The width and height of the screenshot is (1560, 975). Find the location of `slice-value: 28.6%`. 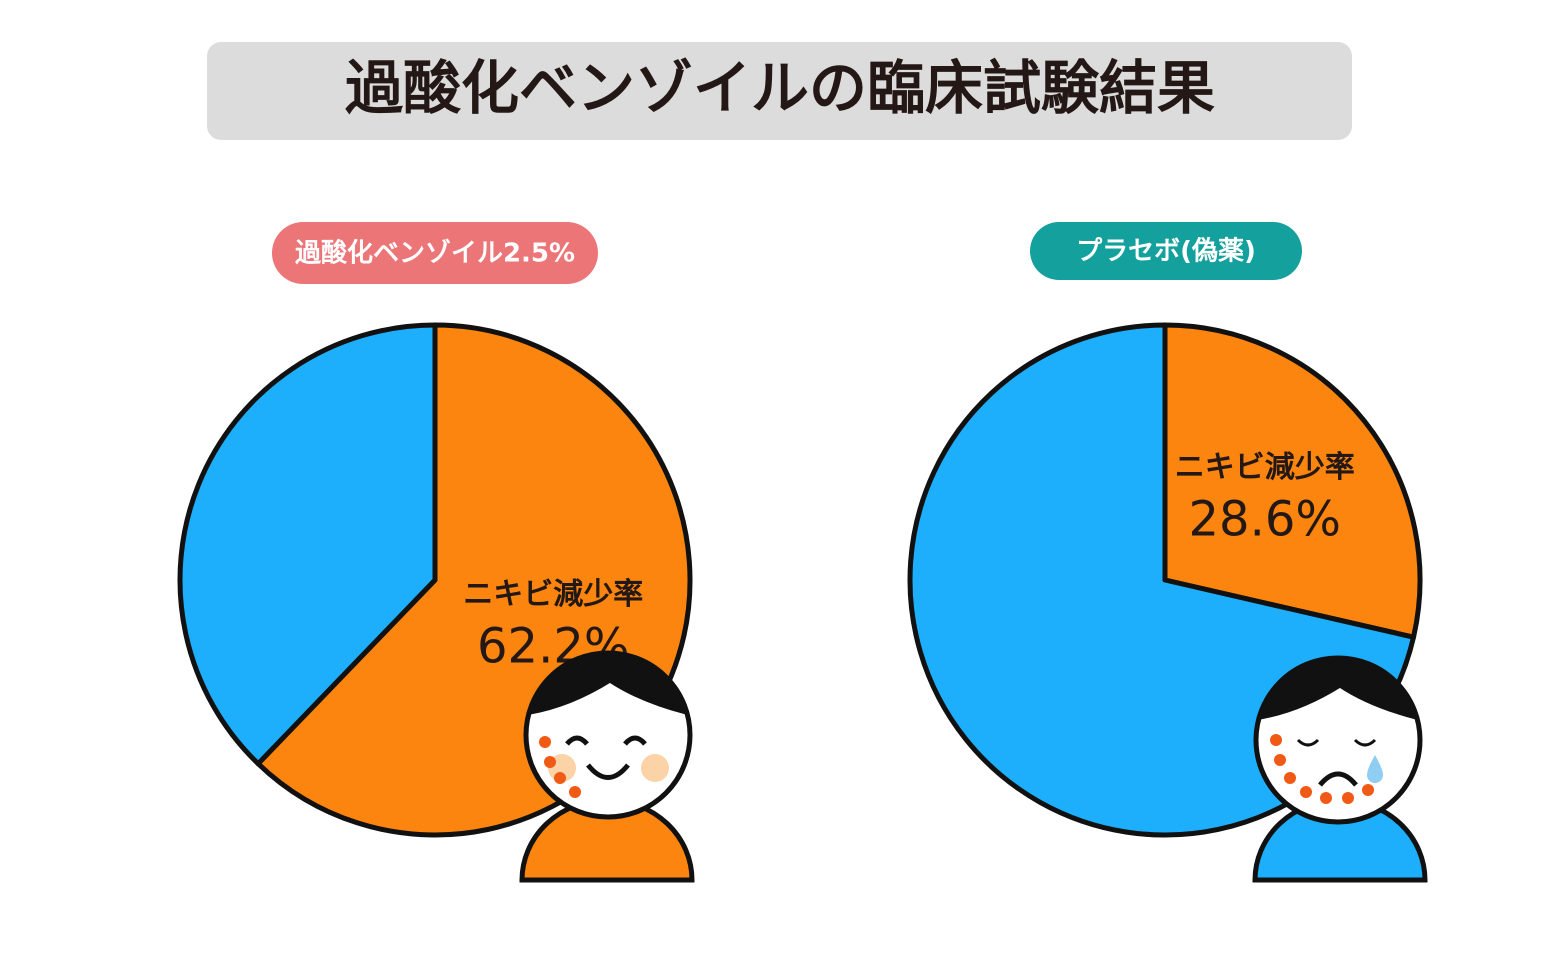

slice-value: 28.6% is located at coordinates (1265, 520).